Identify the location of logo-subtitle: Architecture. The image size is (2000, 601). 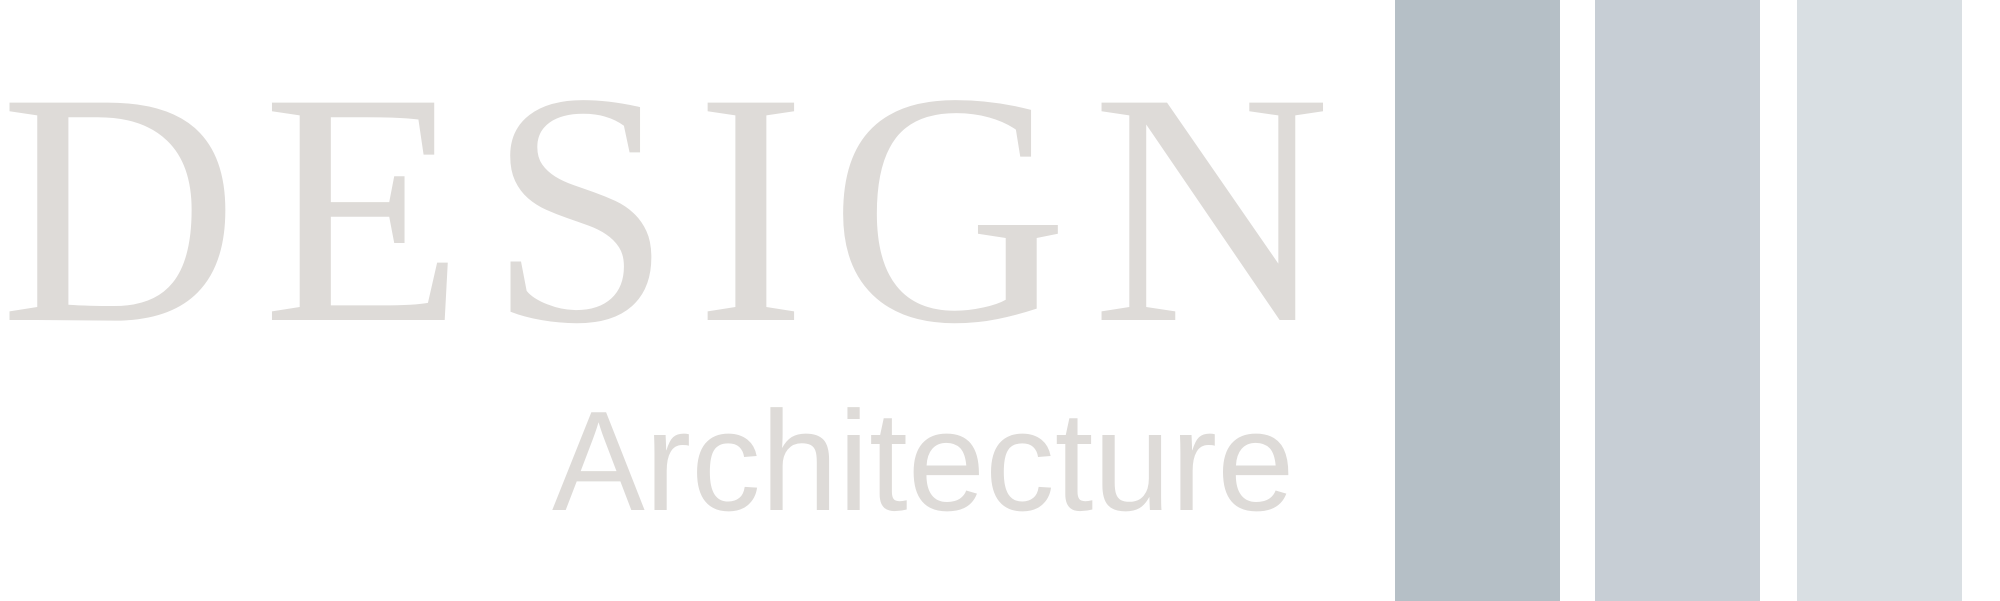
(923, 461).